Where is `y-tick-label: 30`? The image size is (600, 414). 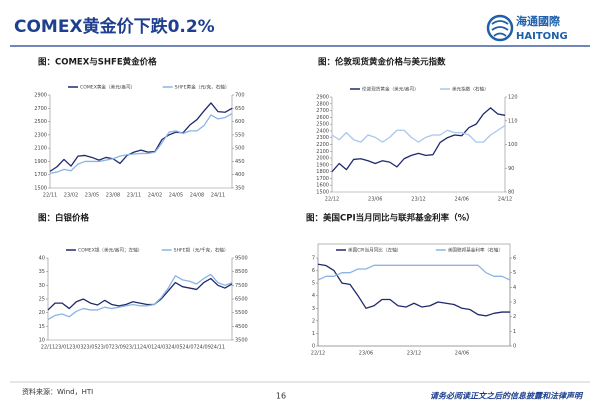
y-tick-label: 30 is located at coordinates (42, 286).